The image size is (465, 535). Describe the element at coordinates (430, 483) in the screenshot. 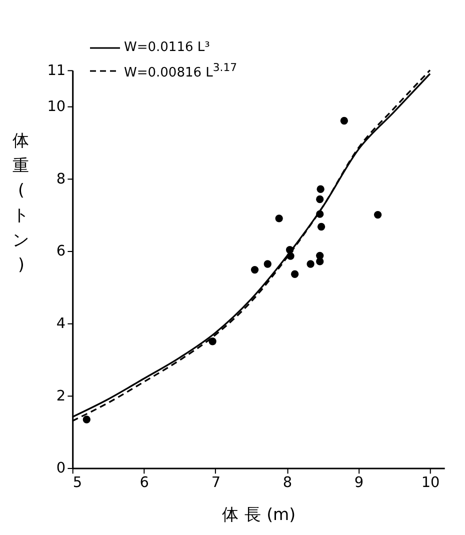

I see `x-tick-label: 10` at that location.